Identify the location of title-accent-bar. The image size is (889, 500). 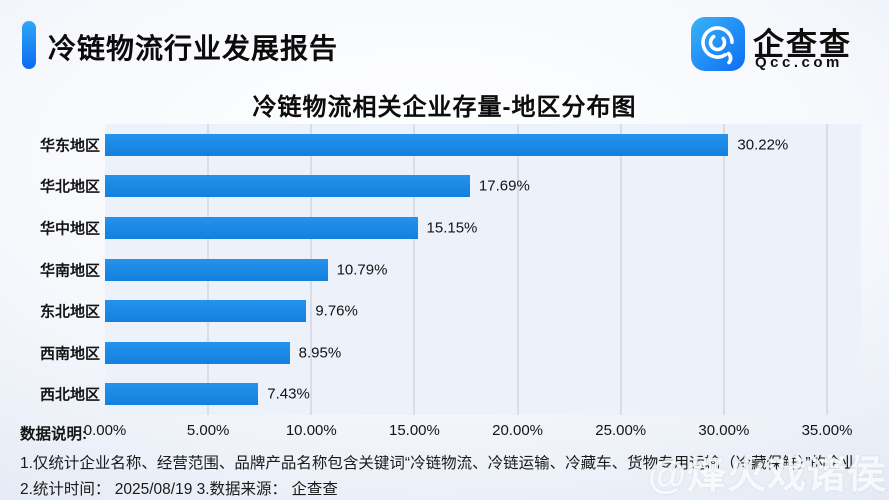
(29, 45).